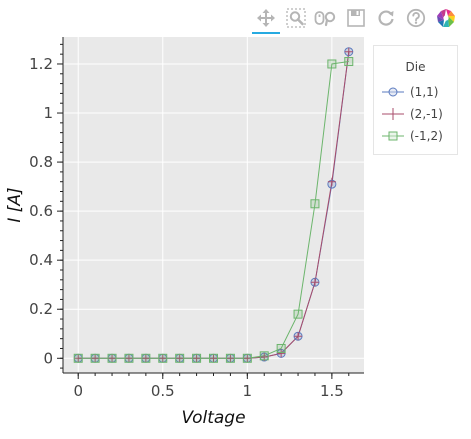  What do you see at coordinates (213, 418) in the screenshot?
I see `x-axis-label: Voltage` at bounding box center [213, 418].